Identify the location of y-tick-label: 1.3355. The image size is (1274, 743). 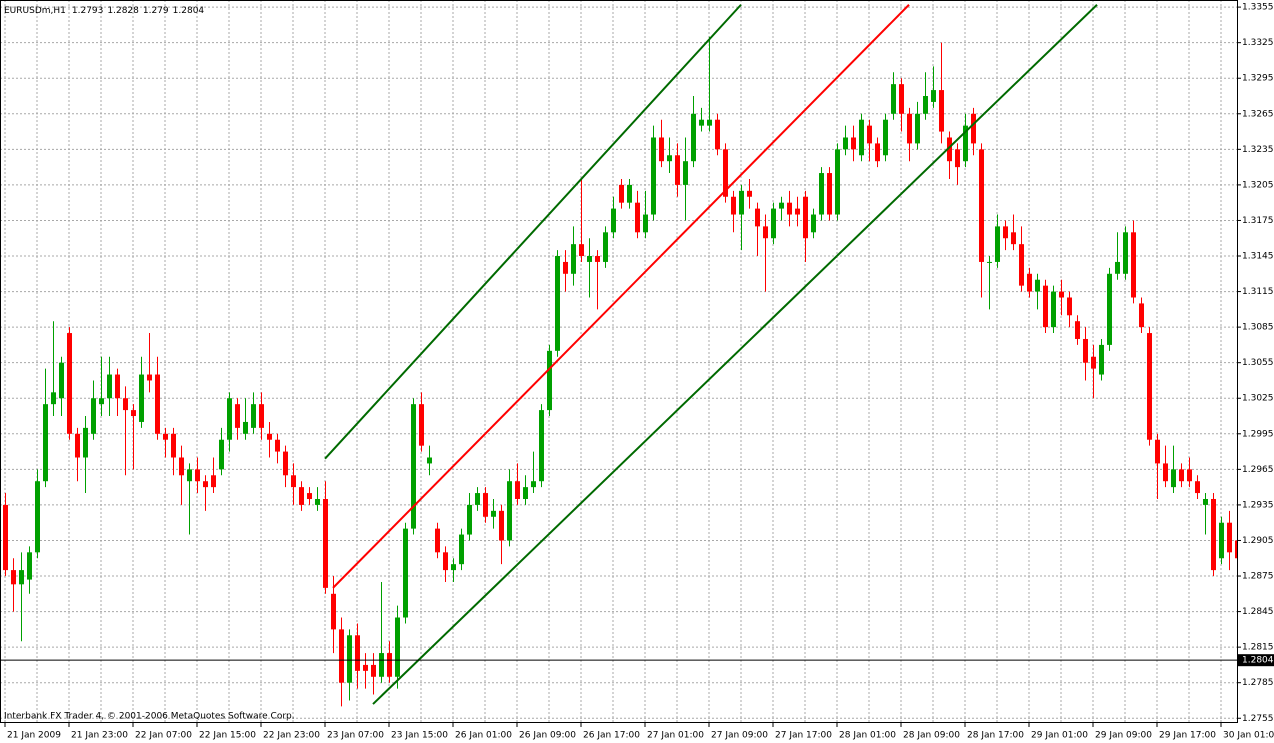
(1258, 8).